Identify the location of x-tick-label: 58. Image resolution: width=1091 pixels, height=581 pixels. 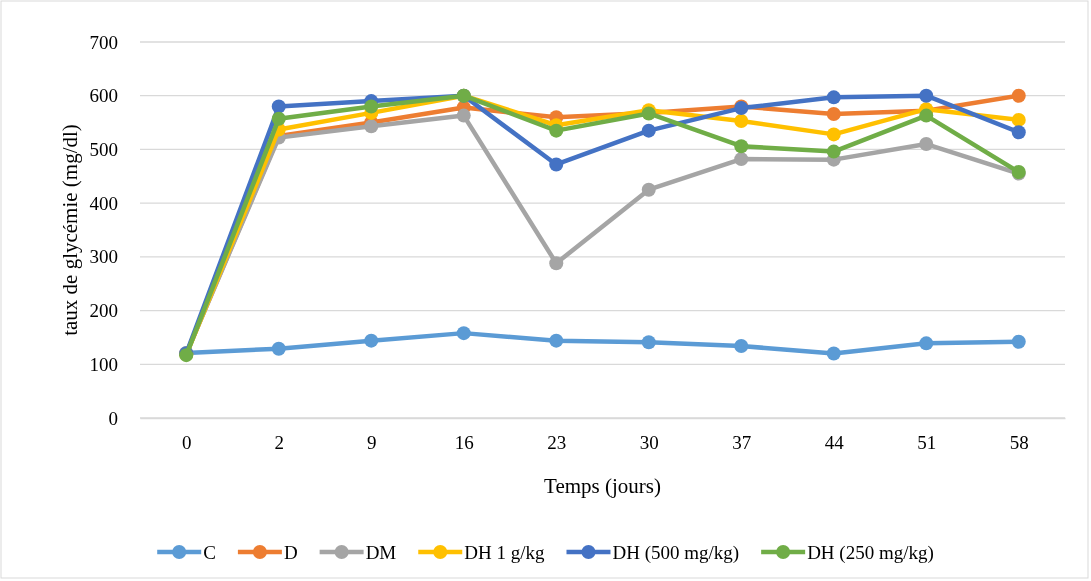
(1019, 443).